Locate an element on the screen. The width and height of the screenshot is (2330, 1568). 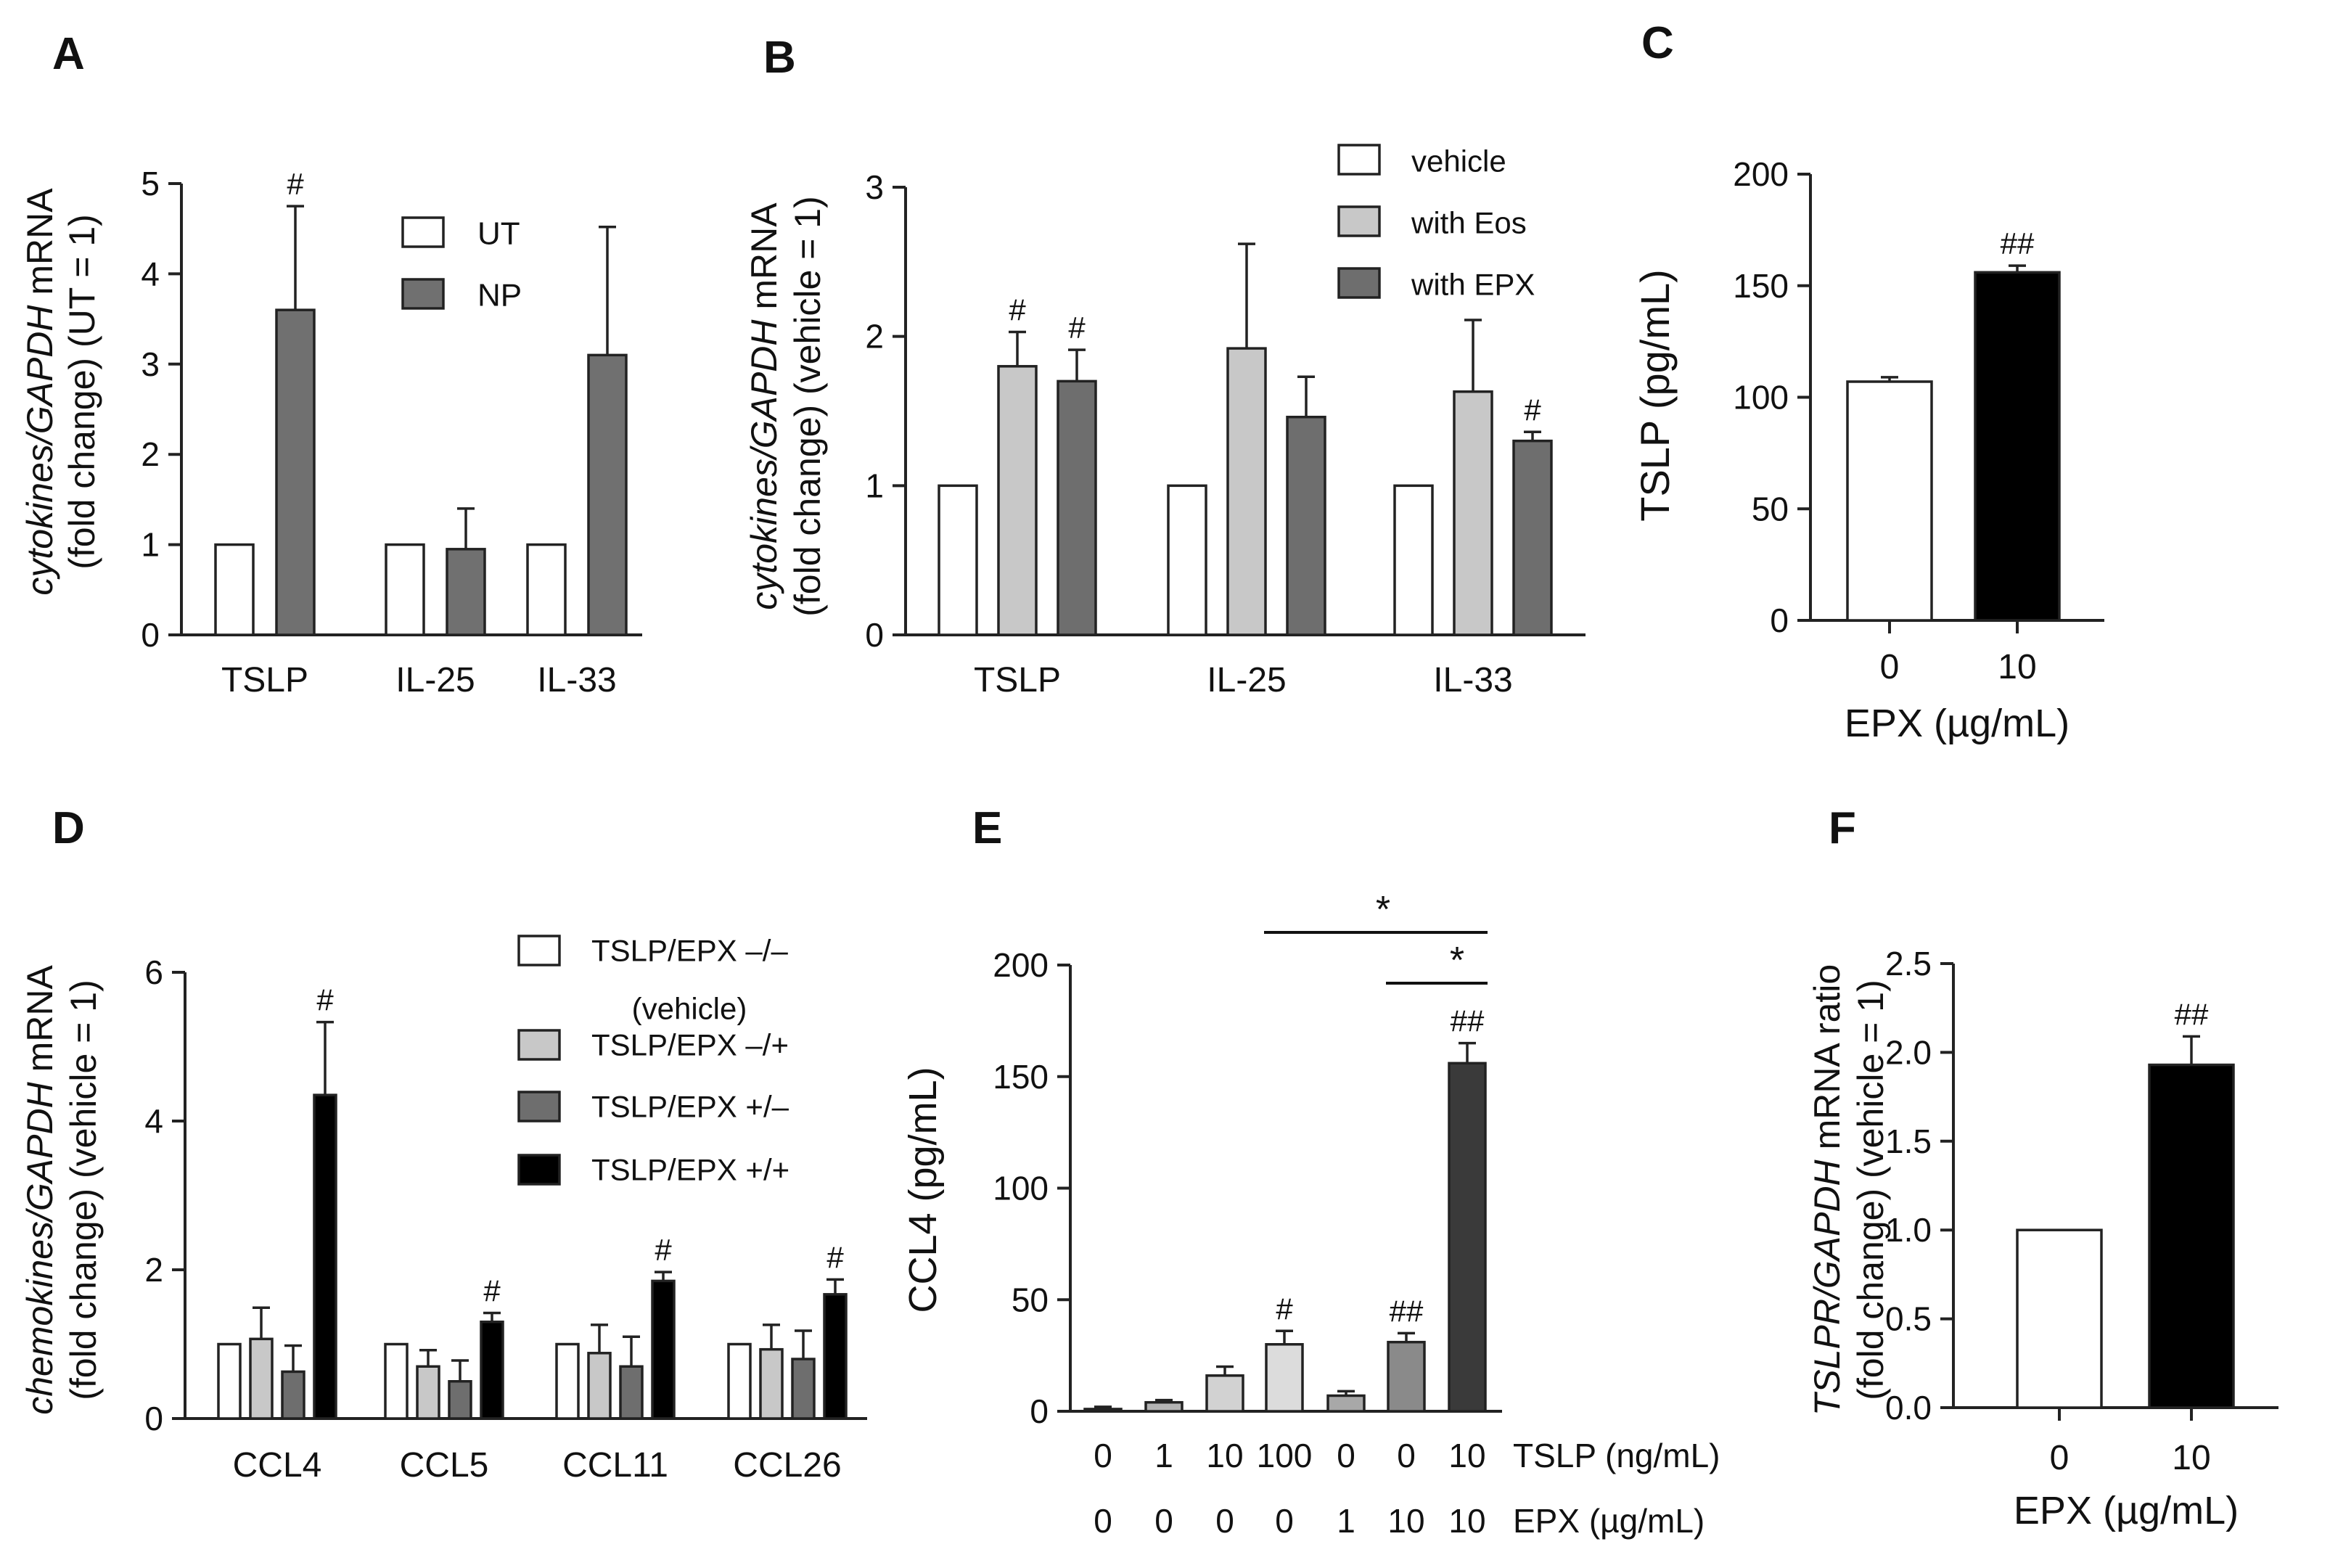
panel-letter-f: F is located at coordinates (1842, 828).